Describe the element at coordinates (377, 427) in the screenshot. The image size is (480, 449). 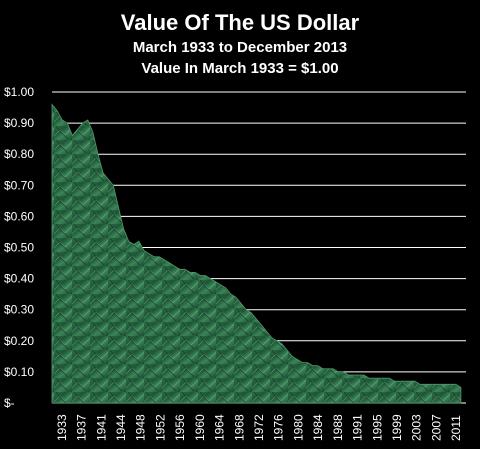
I see `x-tick-label: 1995` at that location.